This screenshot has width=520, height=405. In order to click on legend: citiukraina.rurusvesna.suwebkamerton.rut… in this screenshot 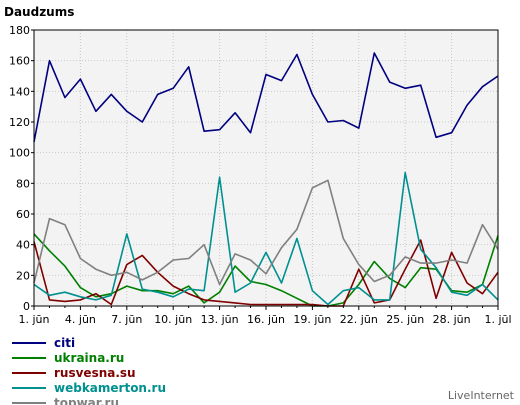, I will do `click(89, 370)`.